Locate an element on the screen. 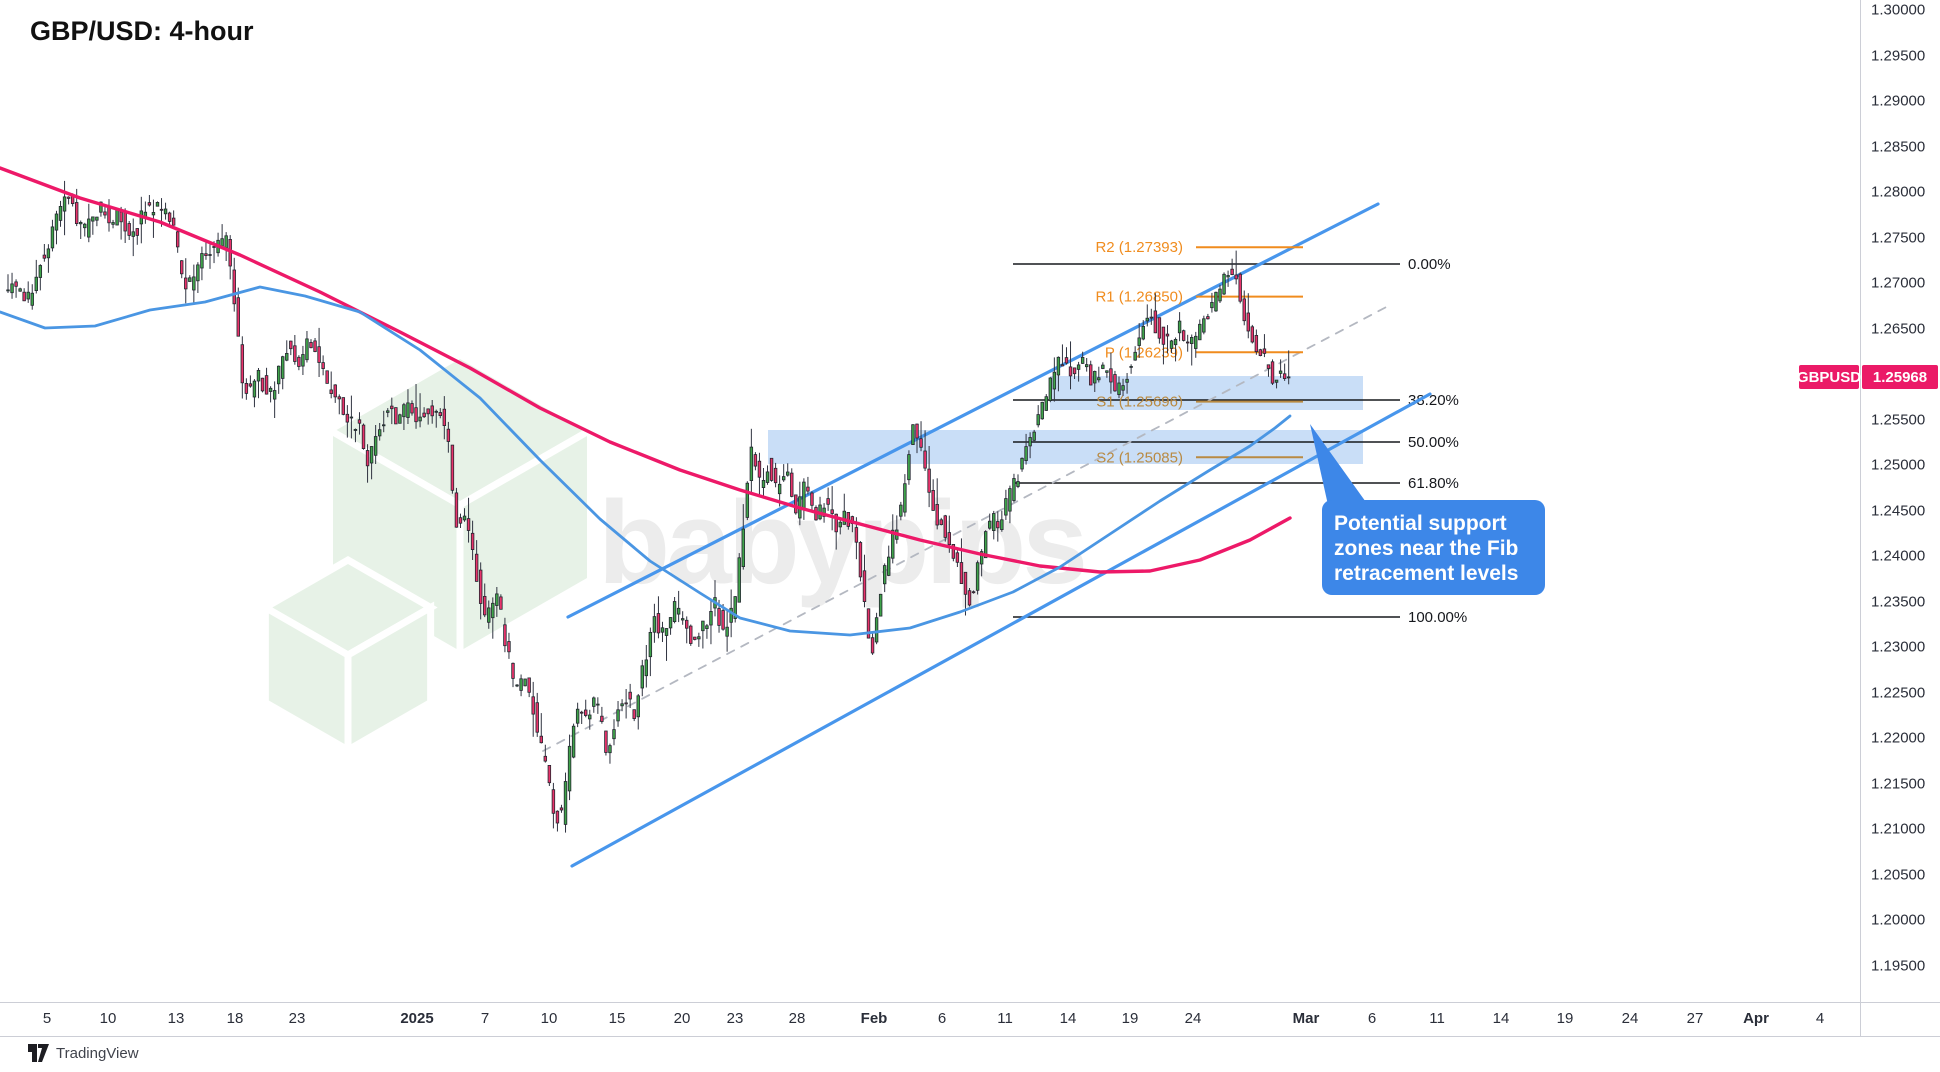 This screenshot has width=1940, height=1072. price-axis-label: 1.28500 is located at coordinates (1898, 146).